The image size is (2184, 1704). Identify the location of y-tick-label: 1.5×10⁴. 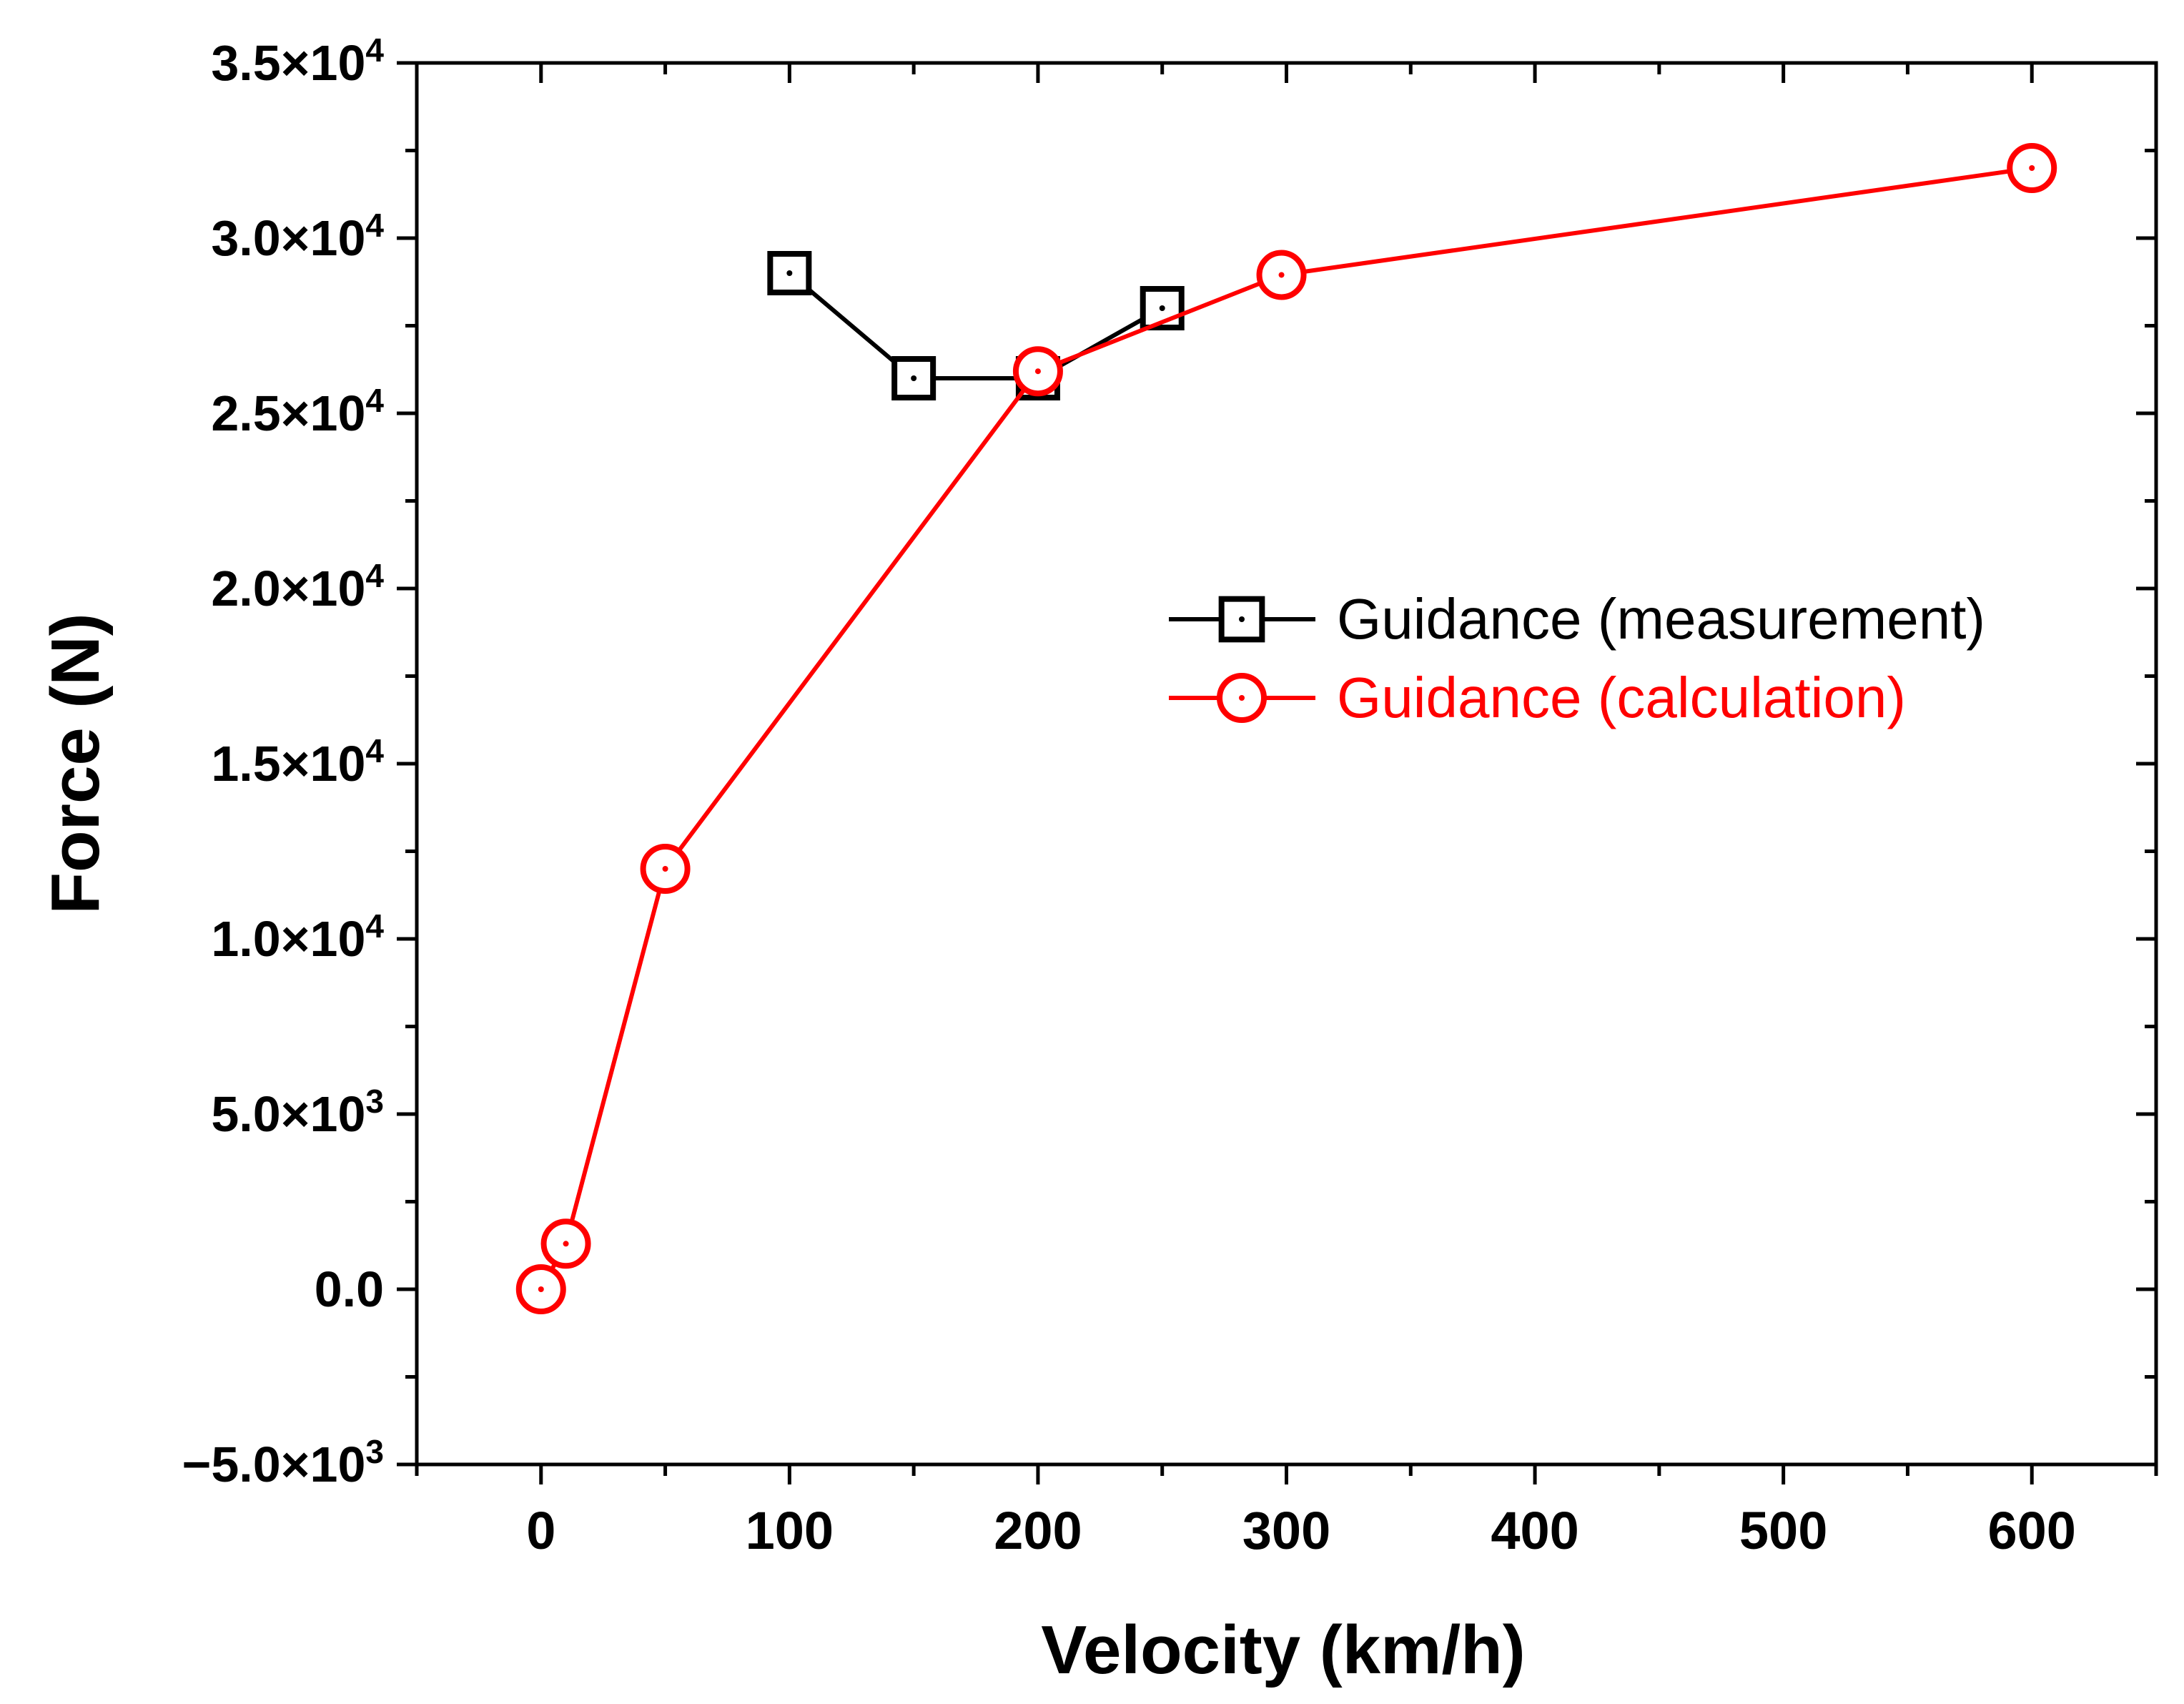
(297, 762).